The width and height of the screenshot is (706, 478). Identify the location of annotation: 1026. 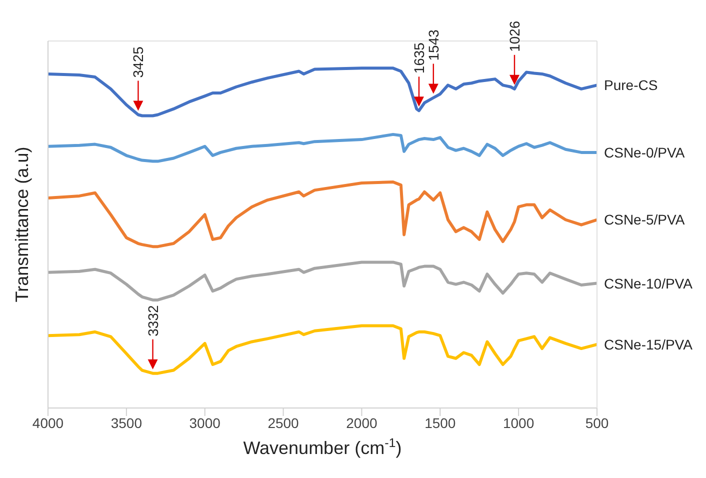
(514, 36).